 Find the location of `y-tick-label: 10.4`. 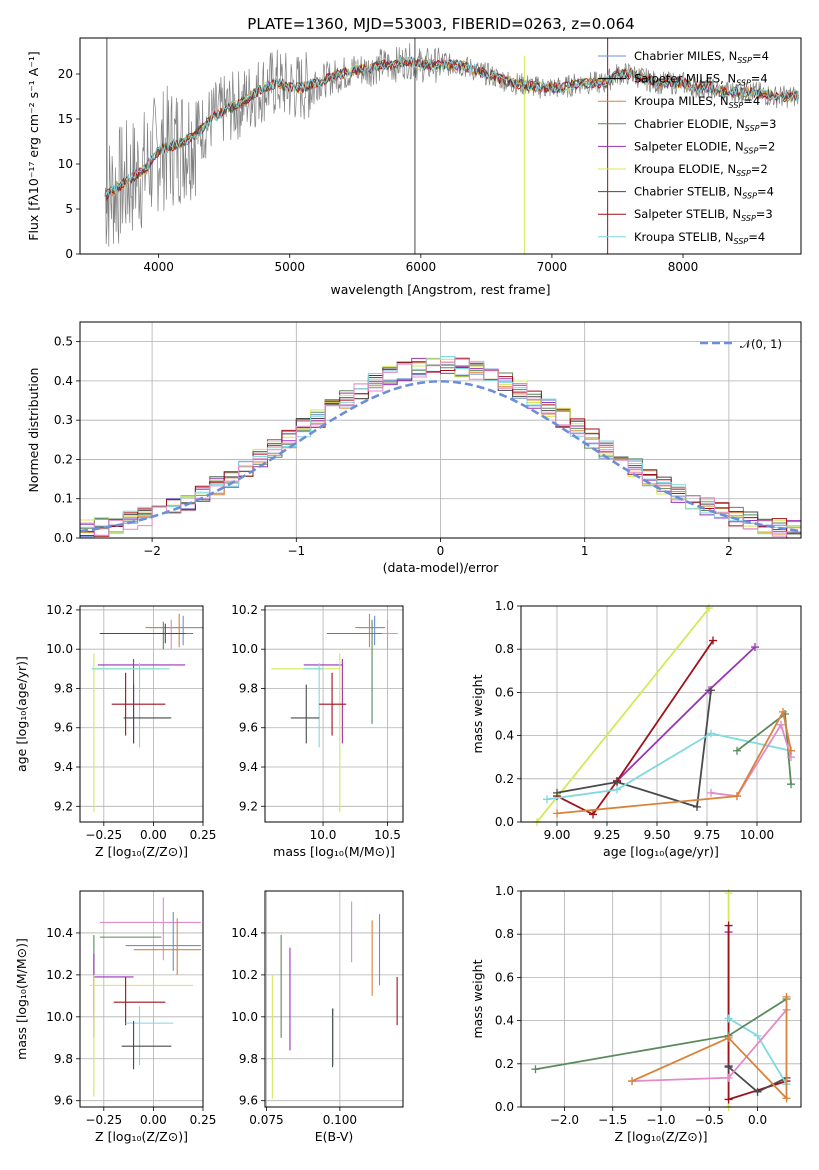

y-tick-label: 10.4 is located at coordinates (59, 933).